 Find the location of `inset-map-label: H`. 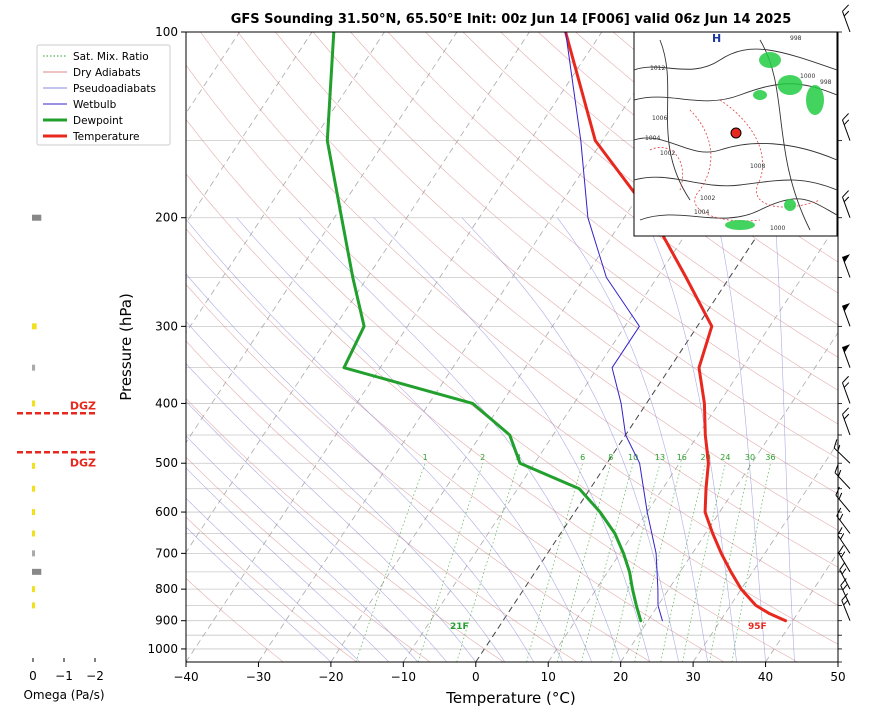

inset-map-label: H is located at coordinates (716, 38).